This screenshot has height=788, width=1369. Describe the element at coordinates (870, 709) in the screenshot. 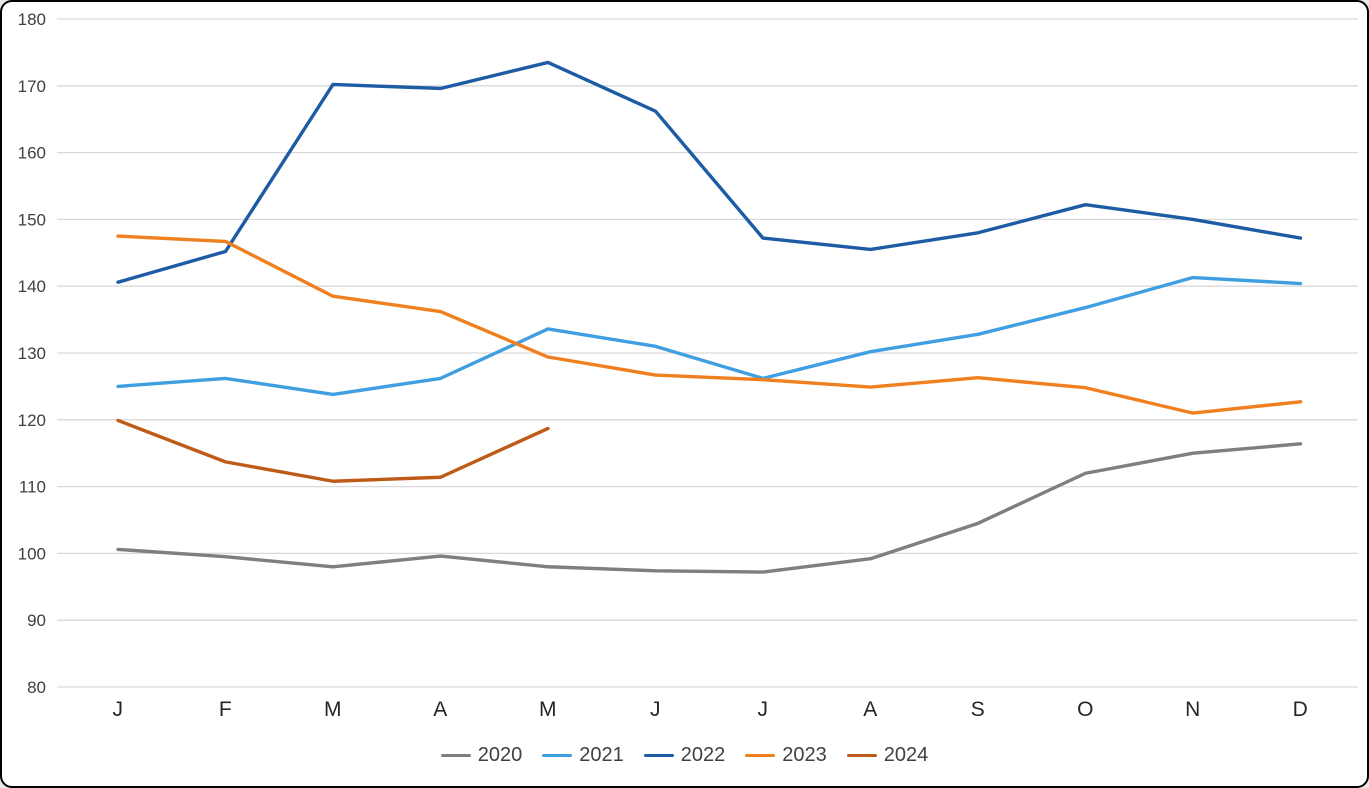

I see `x-axis-label-8: A` at that location.